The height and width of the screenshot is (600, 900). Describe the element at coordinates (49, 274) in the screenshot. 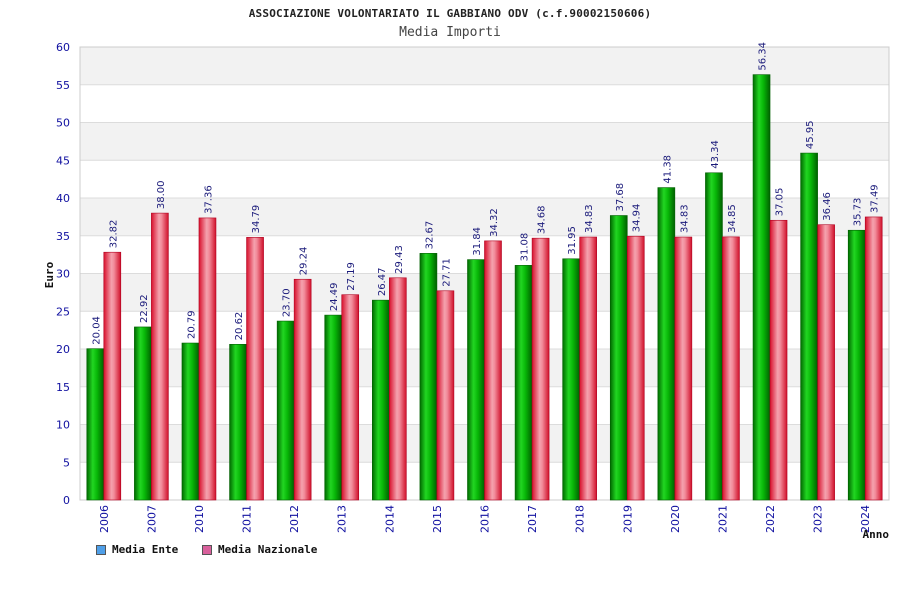

I see `y-axis-label: Euro` at that location.